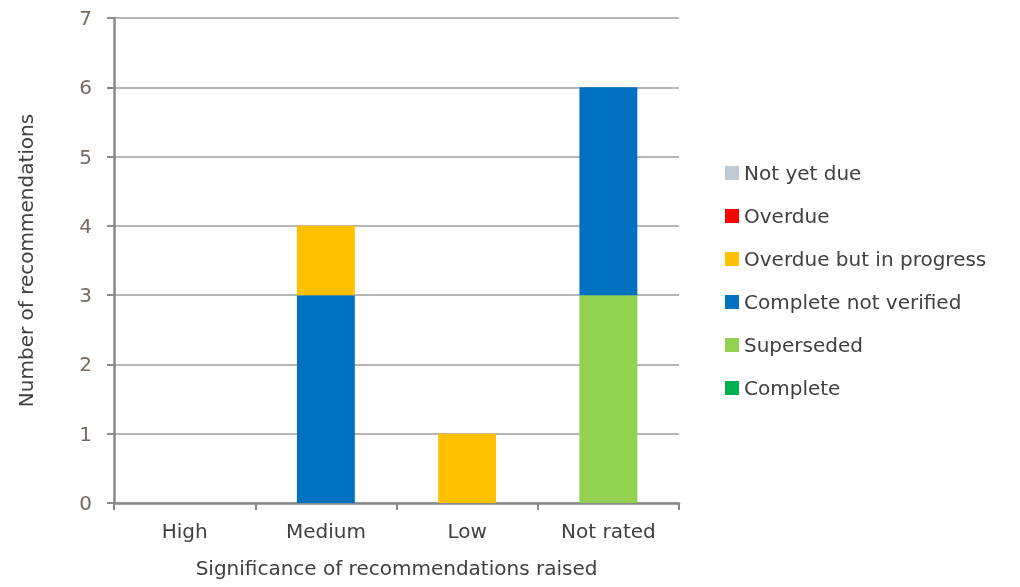 This screenshot has width=1020, height=587. I want to click on y-tick-label: 1, so click(85, 433).